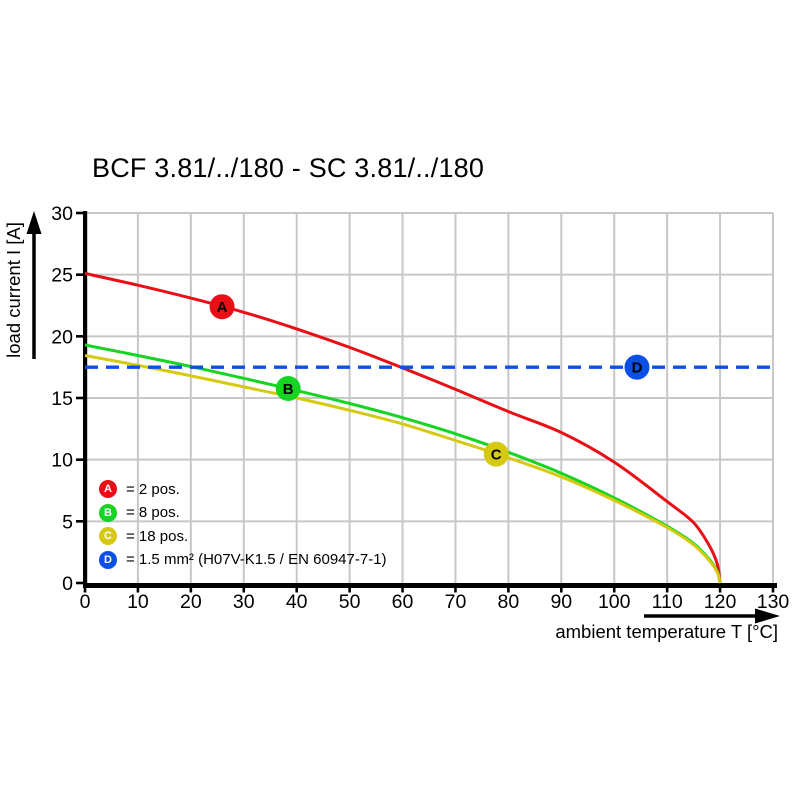 This screenshot has height=800, width=800. Describe the element at coordinates (666, 631) in the screenshot. I see `x-axis-label: ambient temperature T [°C]` at that location.